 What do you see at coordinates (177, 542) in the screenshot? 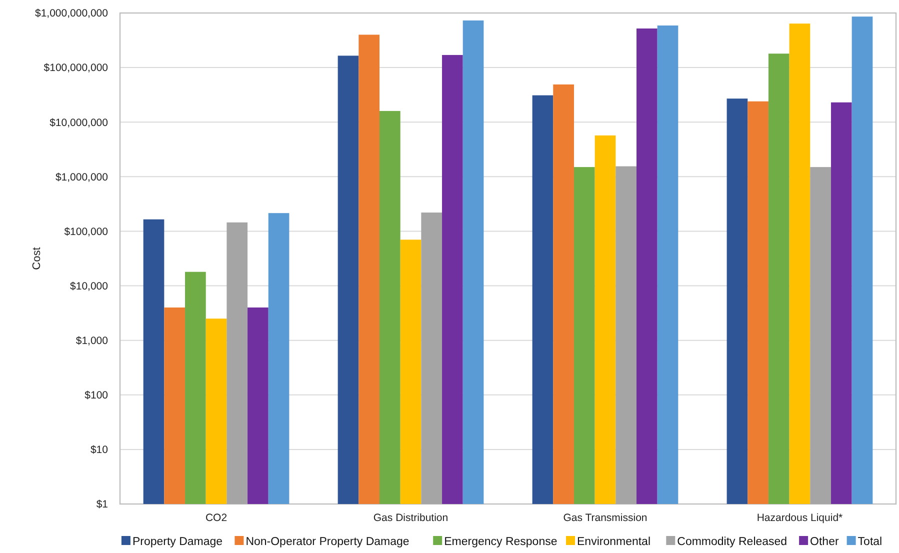
I see `legend-label: Property Damage` at bounding box center [177, 542].